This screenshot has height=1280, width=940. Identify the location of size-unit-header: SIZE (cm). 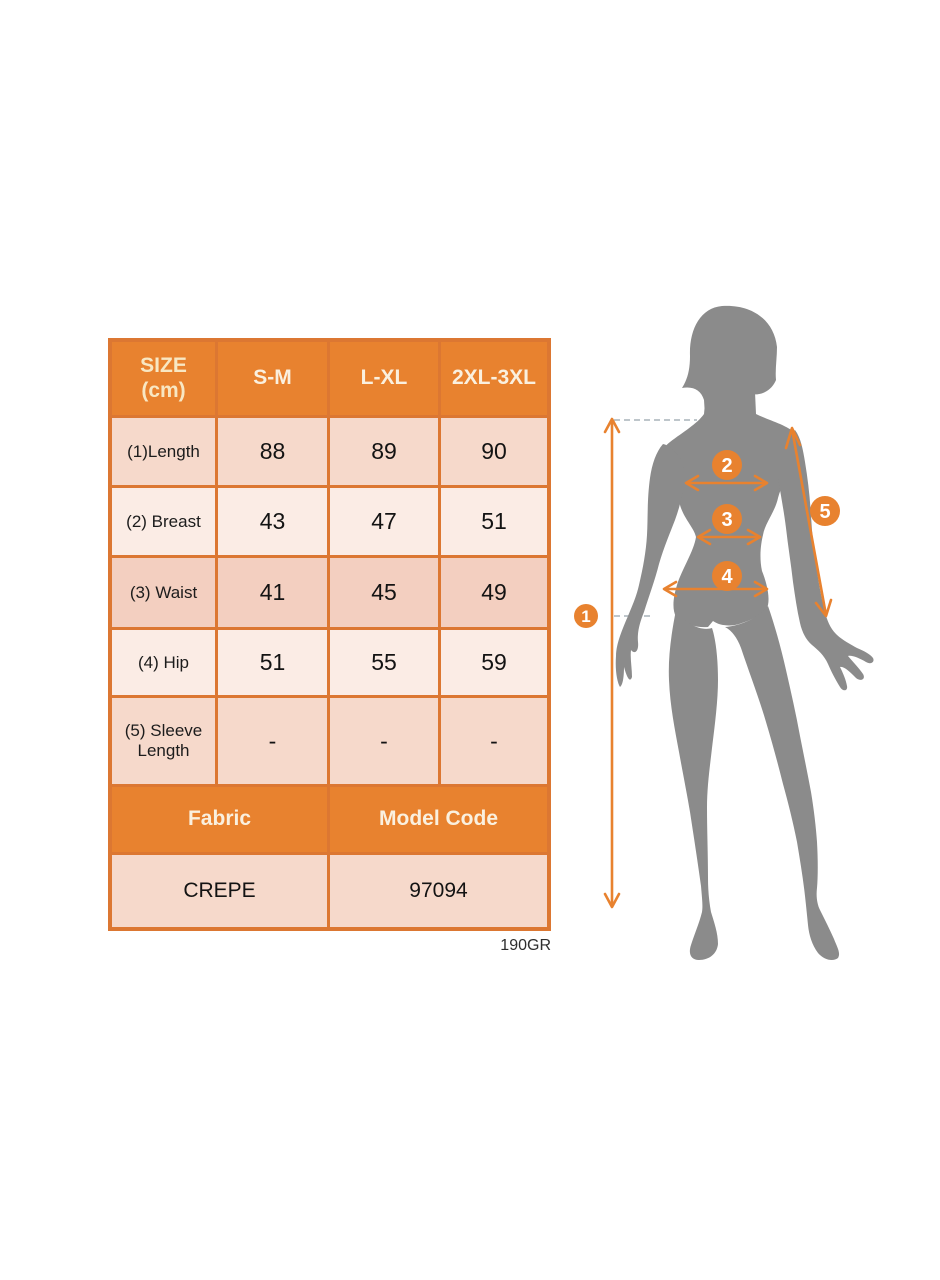
(163, 378).